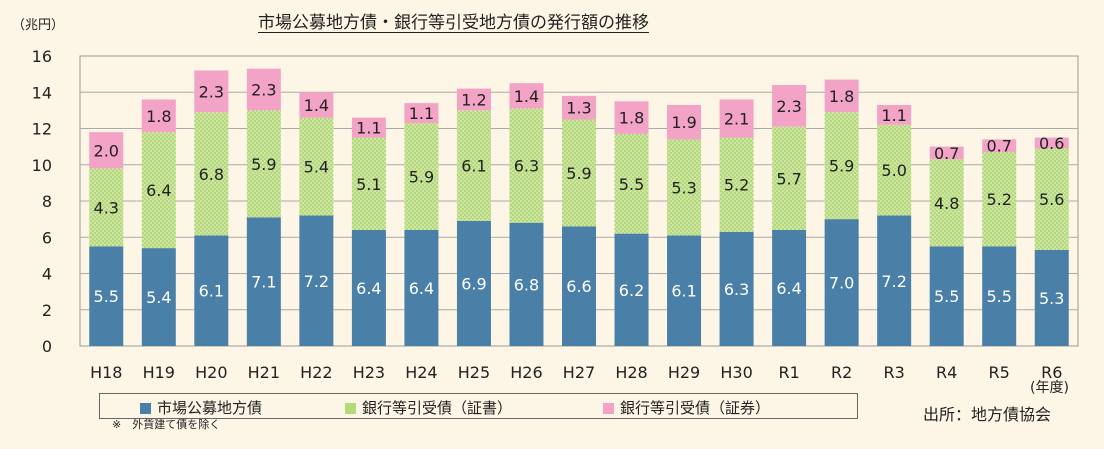  I want to click on x-tick-label: H27, so click(579, 372).